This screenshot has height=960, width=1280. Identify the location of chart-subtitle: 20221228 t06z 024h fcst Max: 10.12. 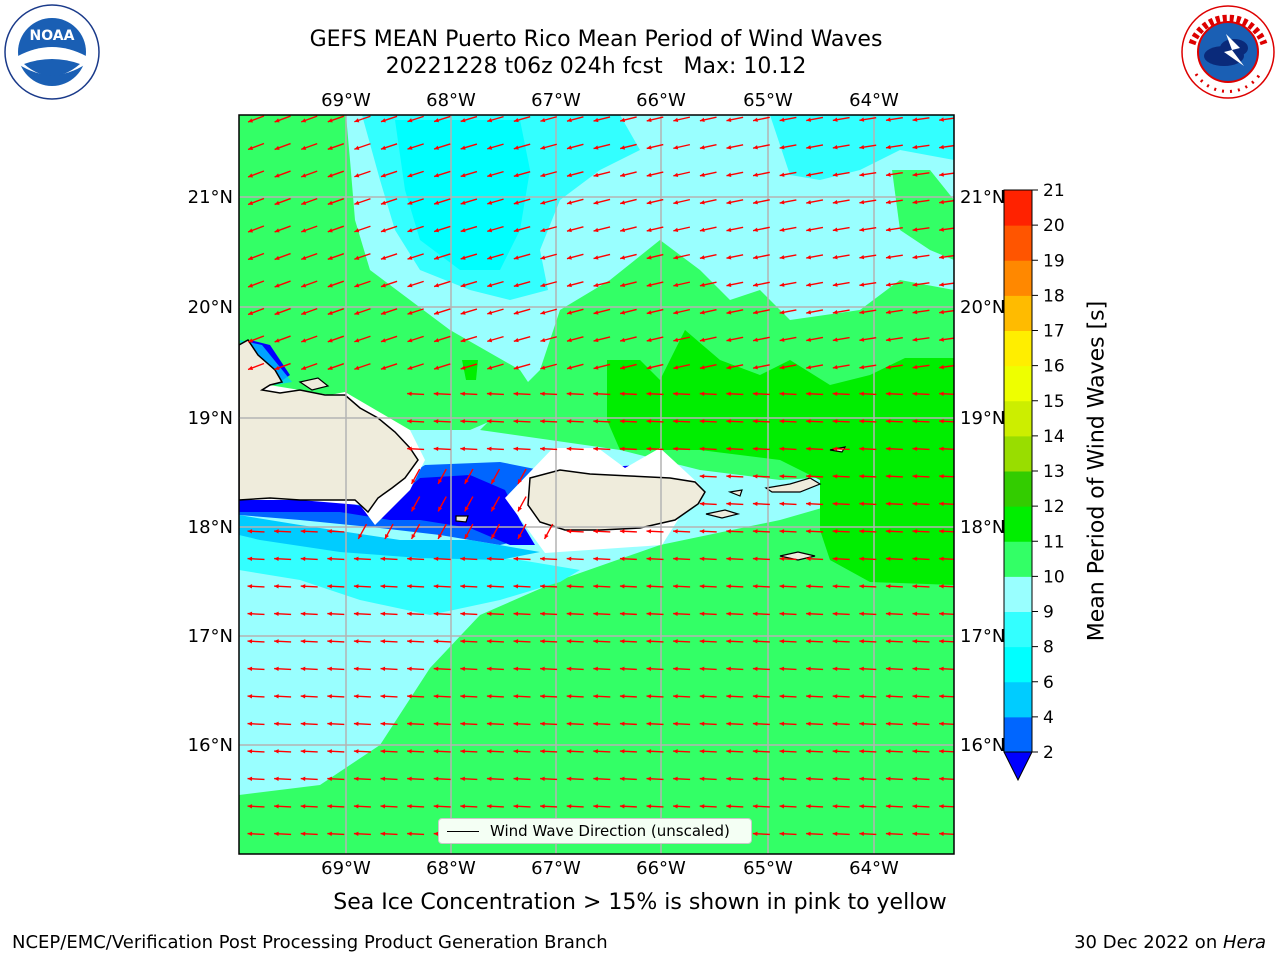
(596, 66).